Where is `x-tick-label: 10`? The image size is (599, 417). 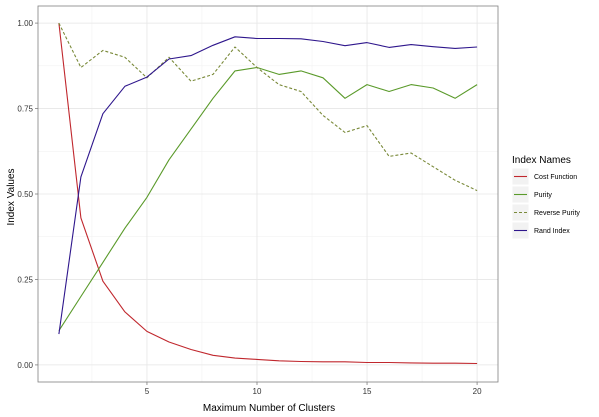 x-tick-label: 10 is located at coordinates (257, 391).